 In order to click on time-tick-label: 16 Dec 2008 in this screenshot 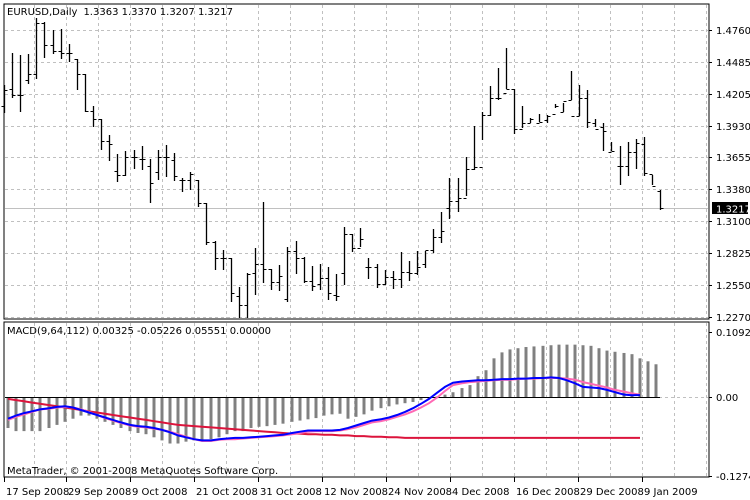, I will do `click(548, 492)`.